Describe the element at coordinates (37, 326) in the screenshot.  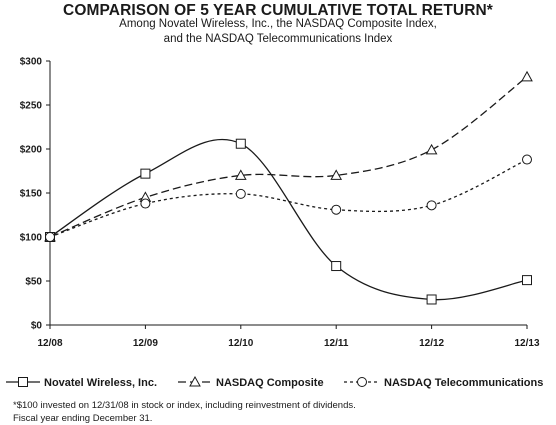
I see `y-tick-label: $0` at that location.